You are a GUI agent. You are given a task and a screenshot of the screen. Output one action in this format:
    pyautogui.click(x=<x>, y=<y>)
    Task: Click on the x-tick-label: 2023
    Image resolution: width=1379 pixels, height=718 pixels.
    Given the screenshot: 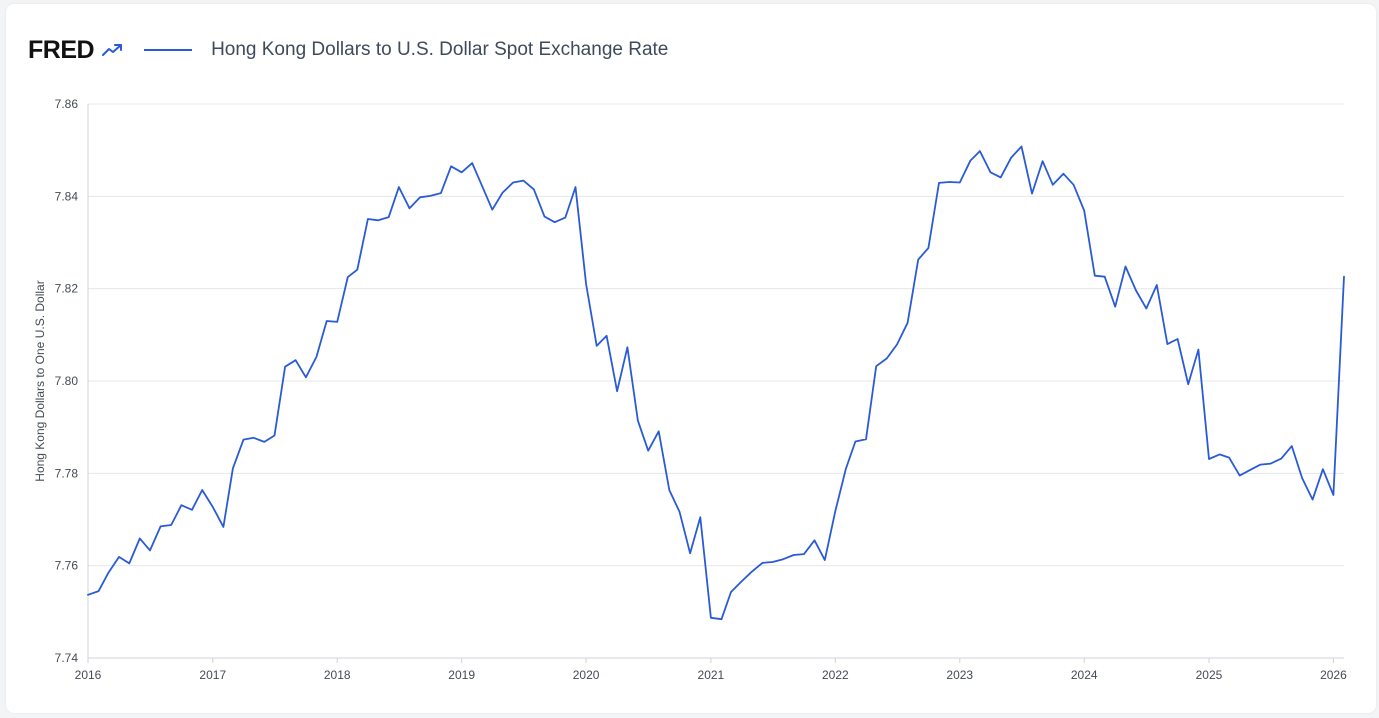 What is the action you would take?
    pyautogui.click(x=959, y=675)
    